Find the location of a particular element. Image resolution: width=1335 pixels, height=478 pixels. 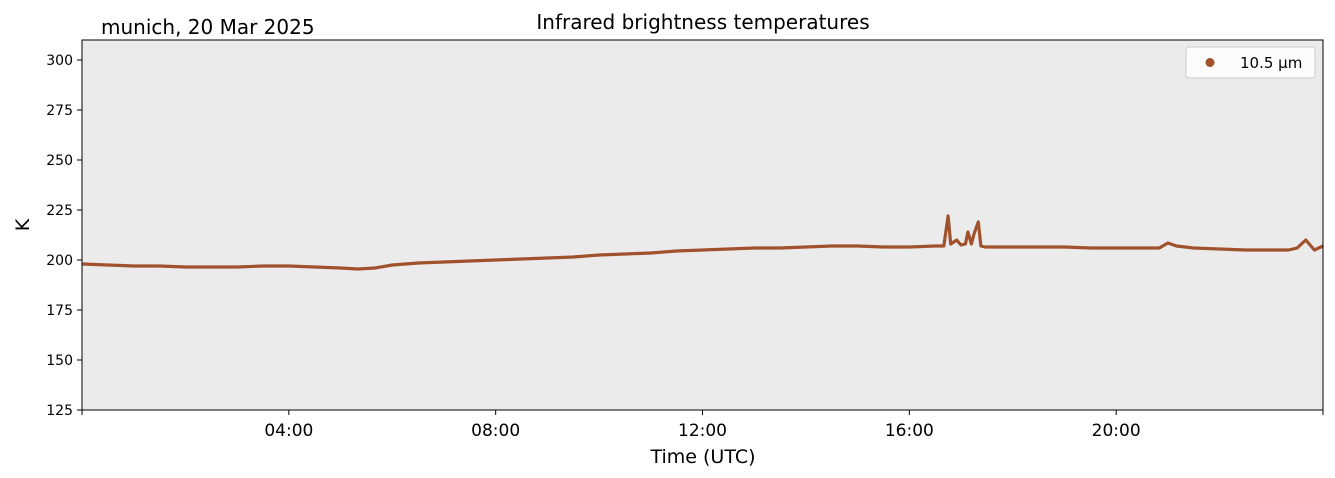

series-line-10-5um is located at coordinates (702, 242).